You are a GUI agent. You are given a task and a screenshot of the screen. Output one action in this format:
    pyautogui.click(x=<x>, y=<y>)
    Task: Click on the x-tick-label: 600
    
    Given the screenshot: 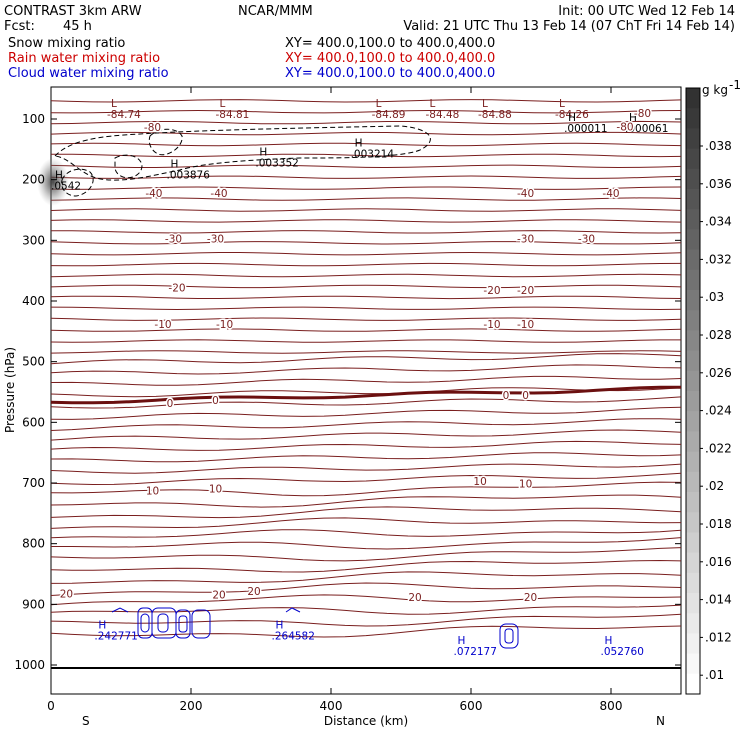 What is the action you would take?
    pyautogui.click(x=471, y=706)
    